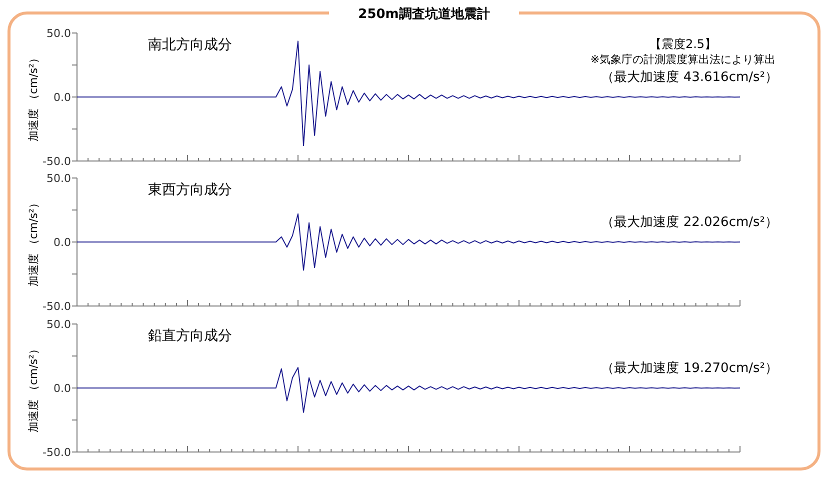 The width and height of the screenshot is (828, 477). Describe the element at coordinates (689, 368) in the screenshot. I see `annotation: （最大加速度 19.270cm/s²）` at that location.